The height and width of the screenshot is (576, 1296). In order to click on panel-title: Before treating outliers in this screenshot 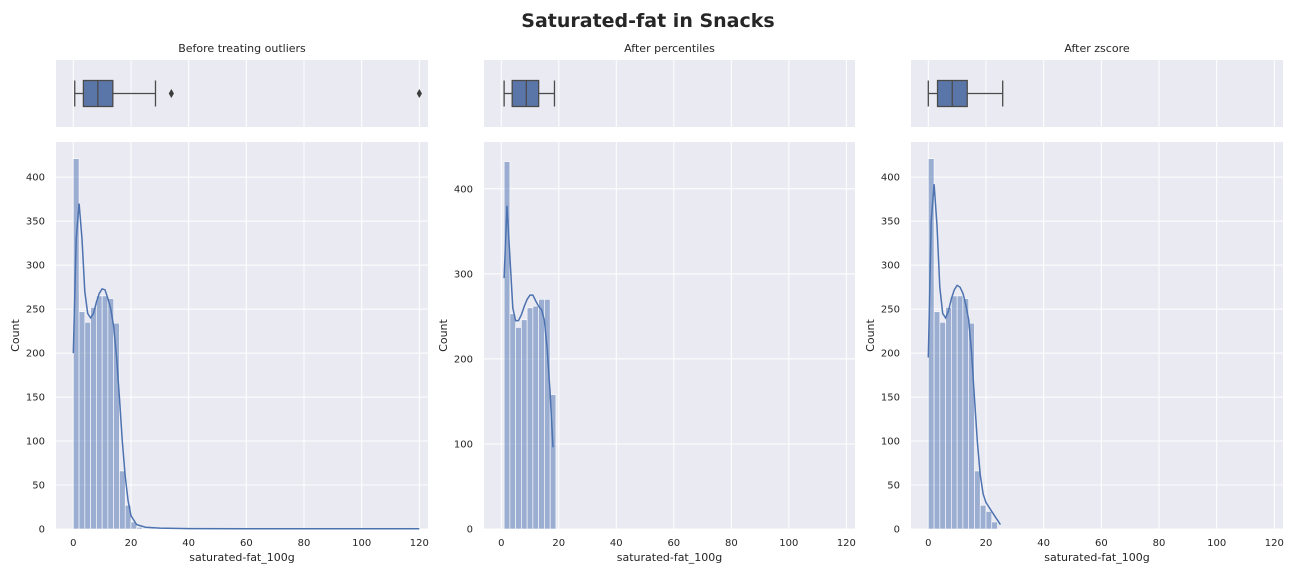, I will do `click(242, 48)`.